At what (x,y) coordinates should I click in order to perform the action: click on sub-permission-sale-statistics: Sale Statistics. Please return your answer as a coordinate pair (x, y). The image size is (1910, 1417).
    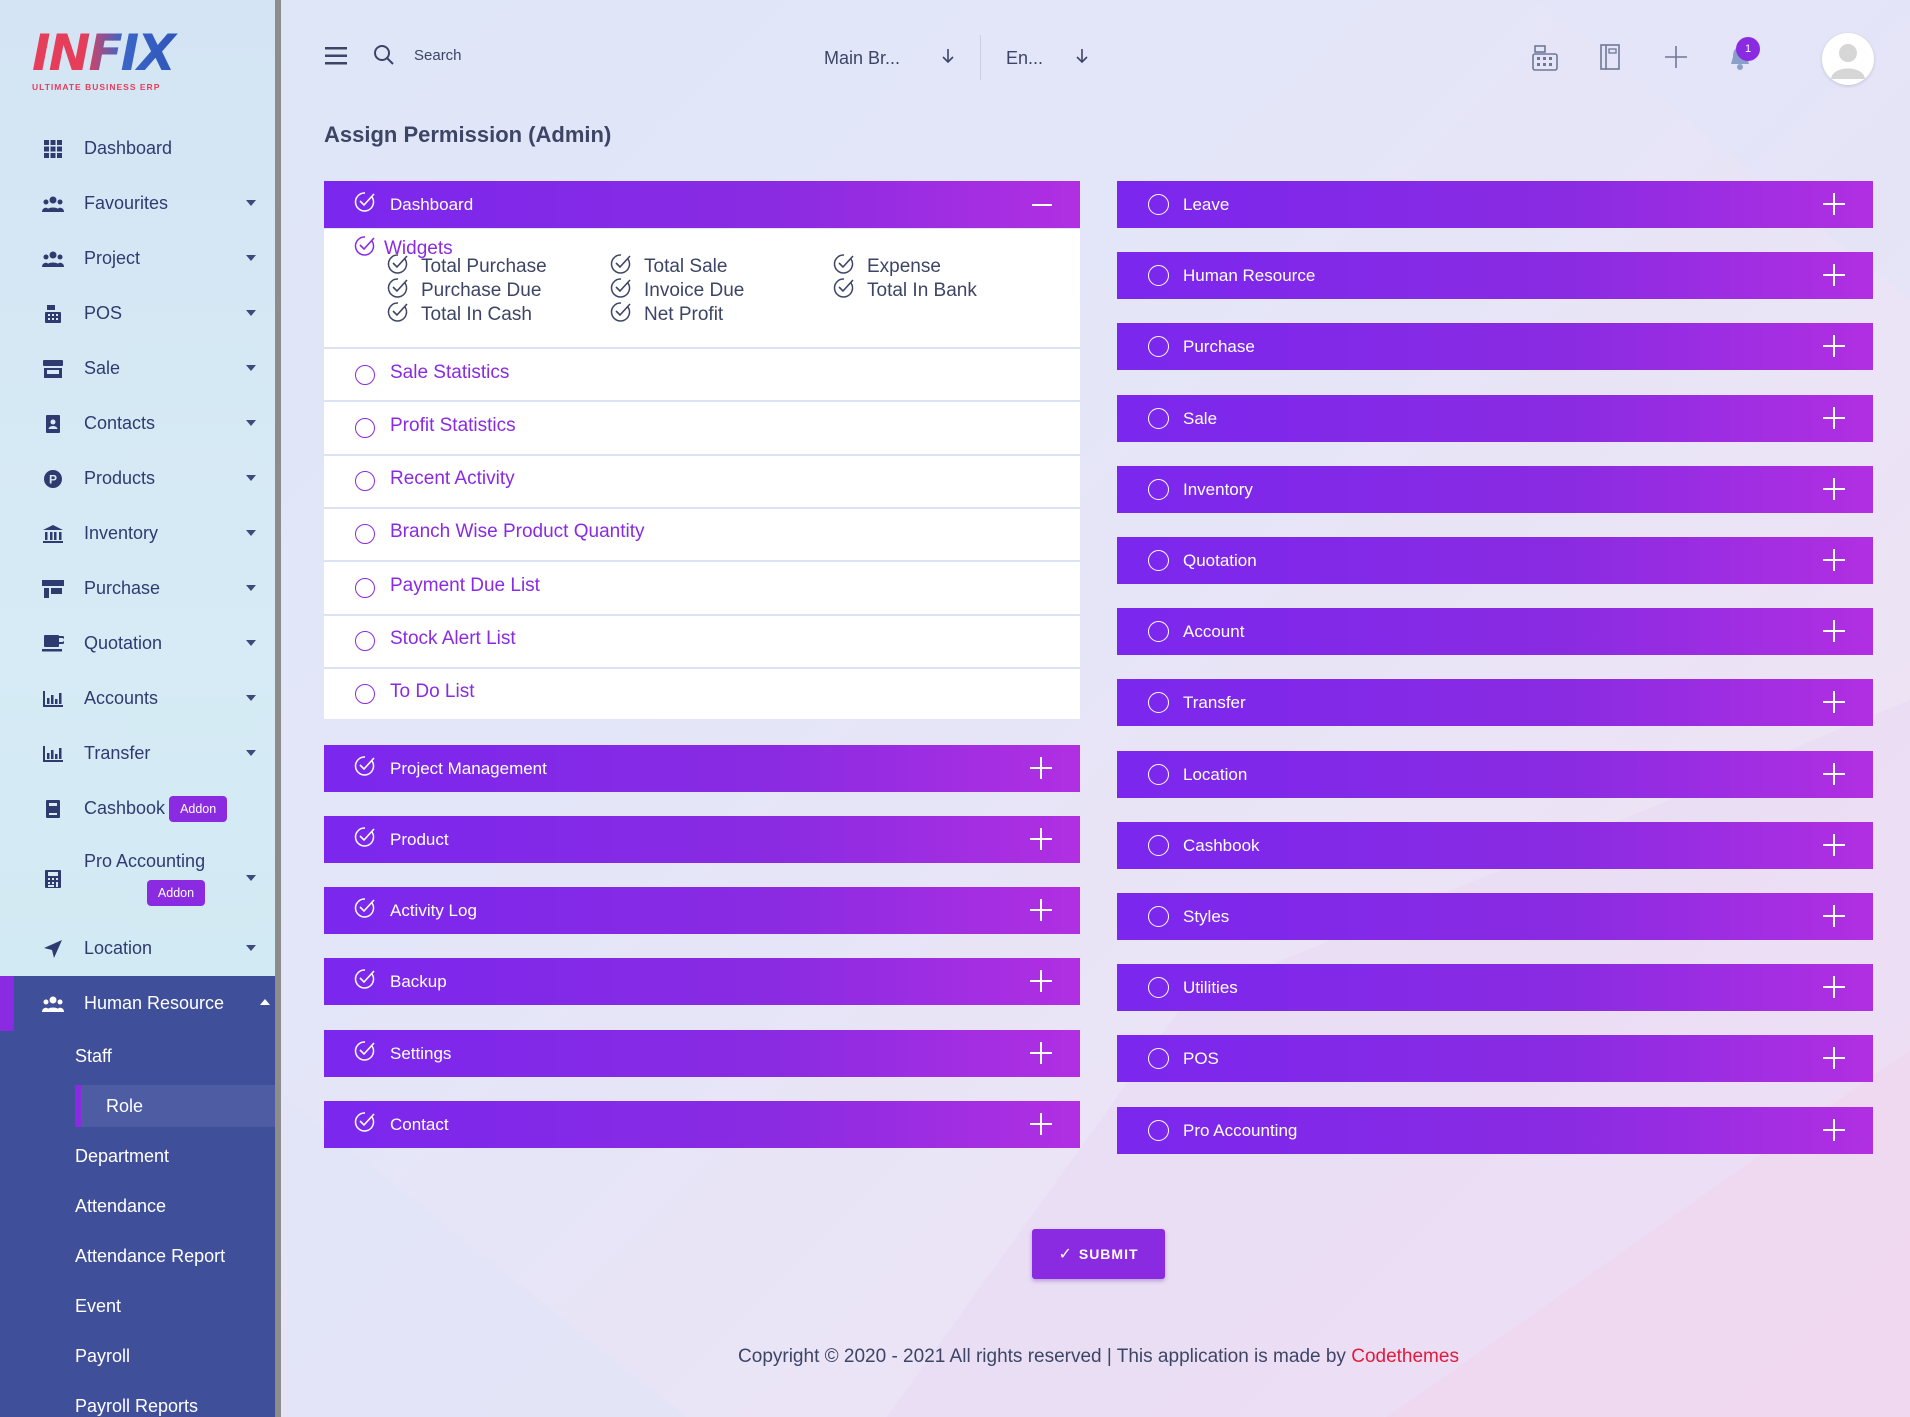
    Looking at the image, I should click on (702, 373).